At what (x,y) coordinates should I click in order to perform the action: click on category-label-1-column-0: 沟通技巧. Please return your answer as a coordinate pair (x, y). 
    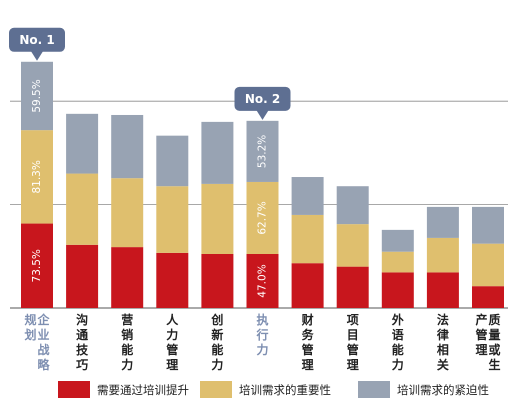
    Looking at the image, I should click on (82, 342).